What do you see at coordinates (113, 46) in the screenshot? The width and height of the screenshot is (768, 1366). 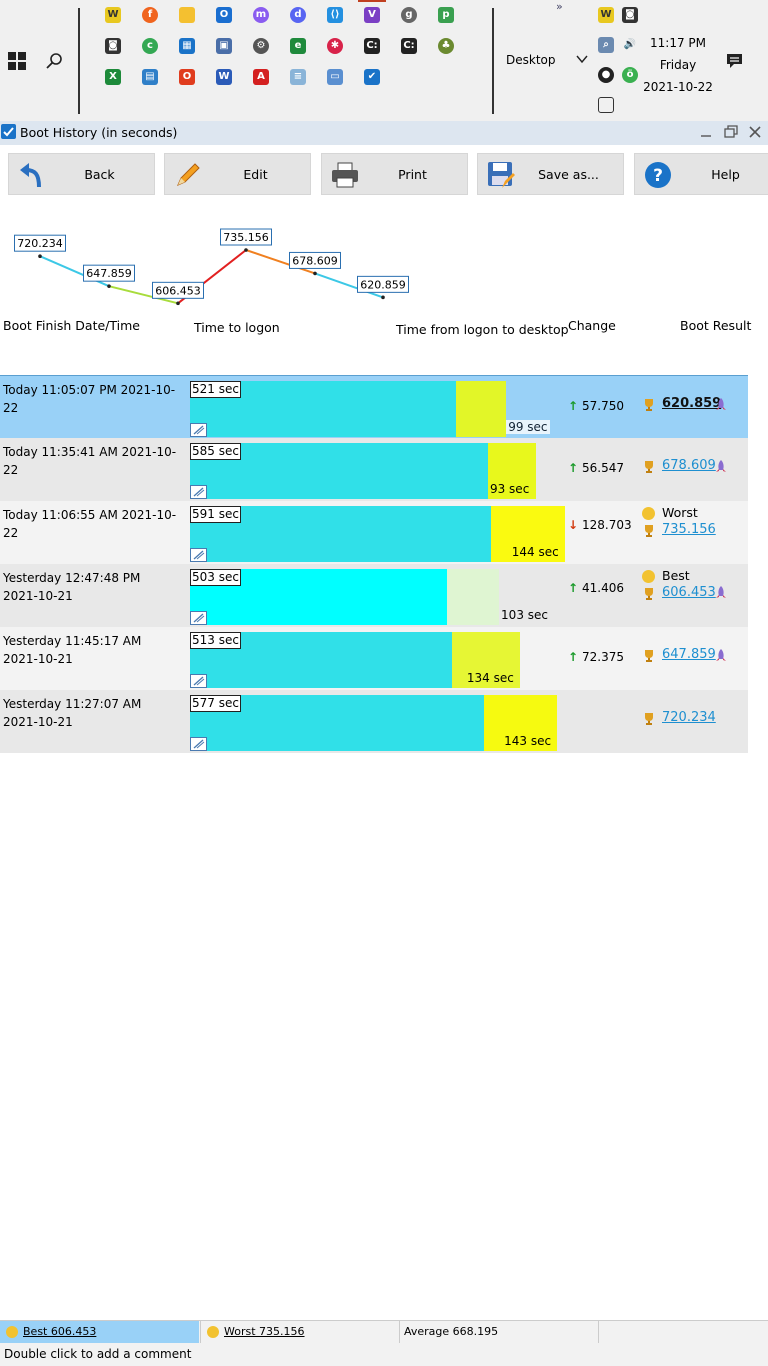 I see `camera-icon: ◙` at bounding box center [113, 46].